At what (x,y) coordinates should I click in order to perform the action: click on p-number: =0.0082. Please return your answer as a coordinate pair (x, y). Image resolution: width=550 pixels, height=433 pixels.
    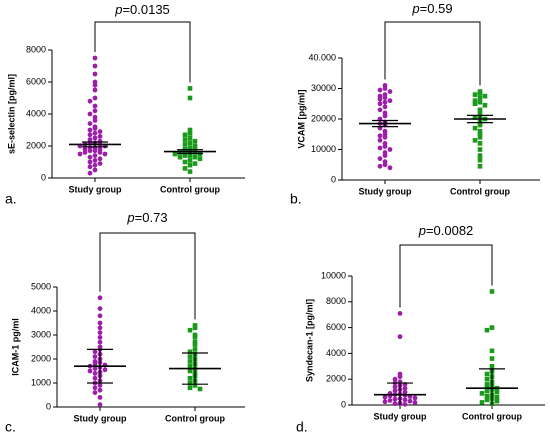
    Looking at the image, I should click on (449, 230).